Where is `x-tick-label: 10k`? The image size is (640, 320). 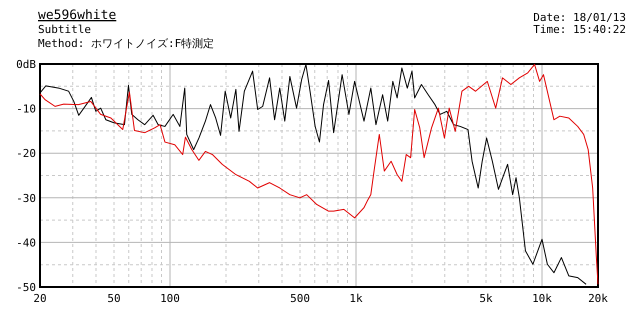 x-tick-label: 10k is located at coordinates (542, 298).